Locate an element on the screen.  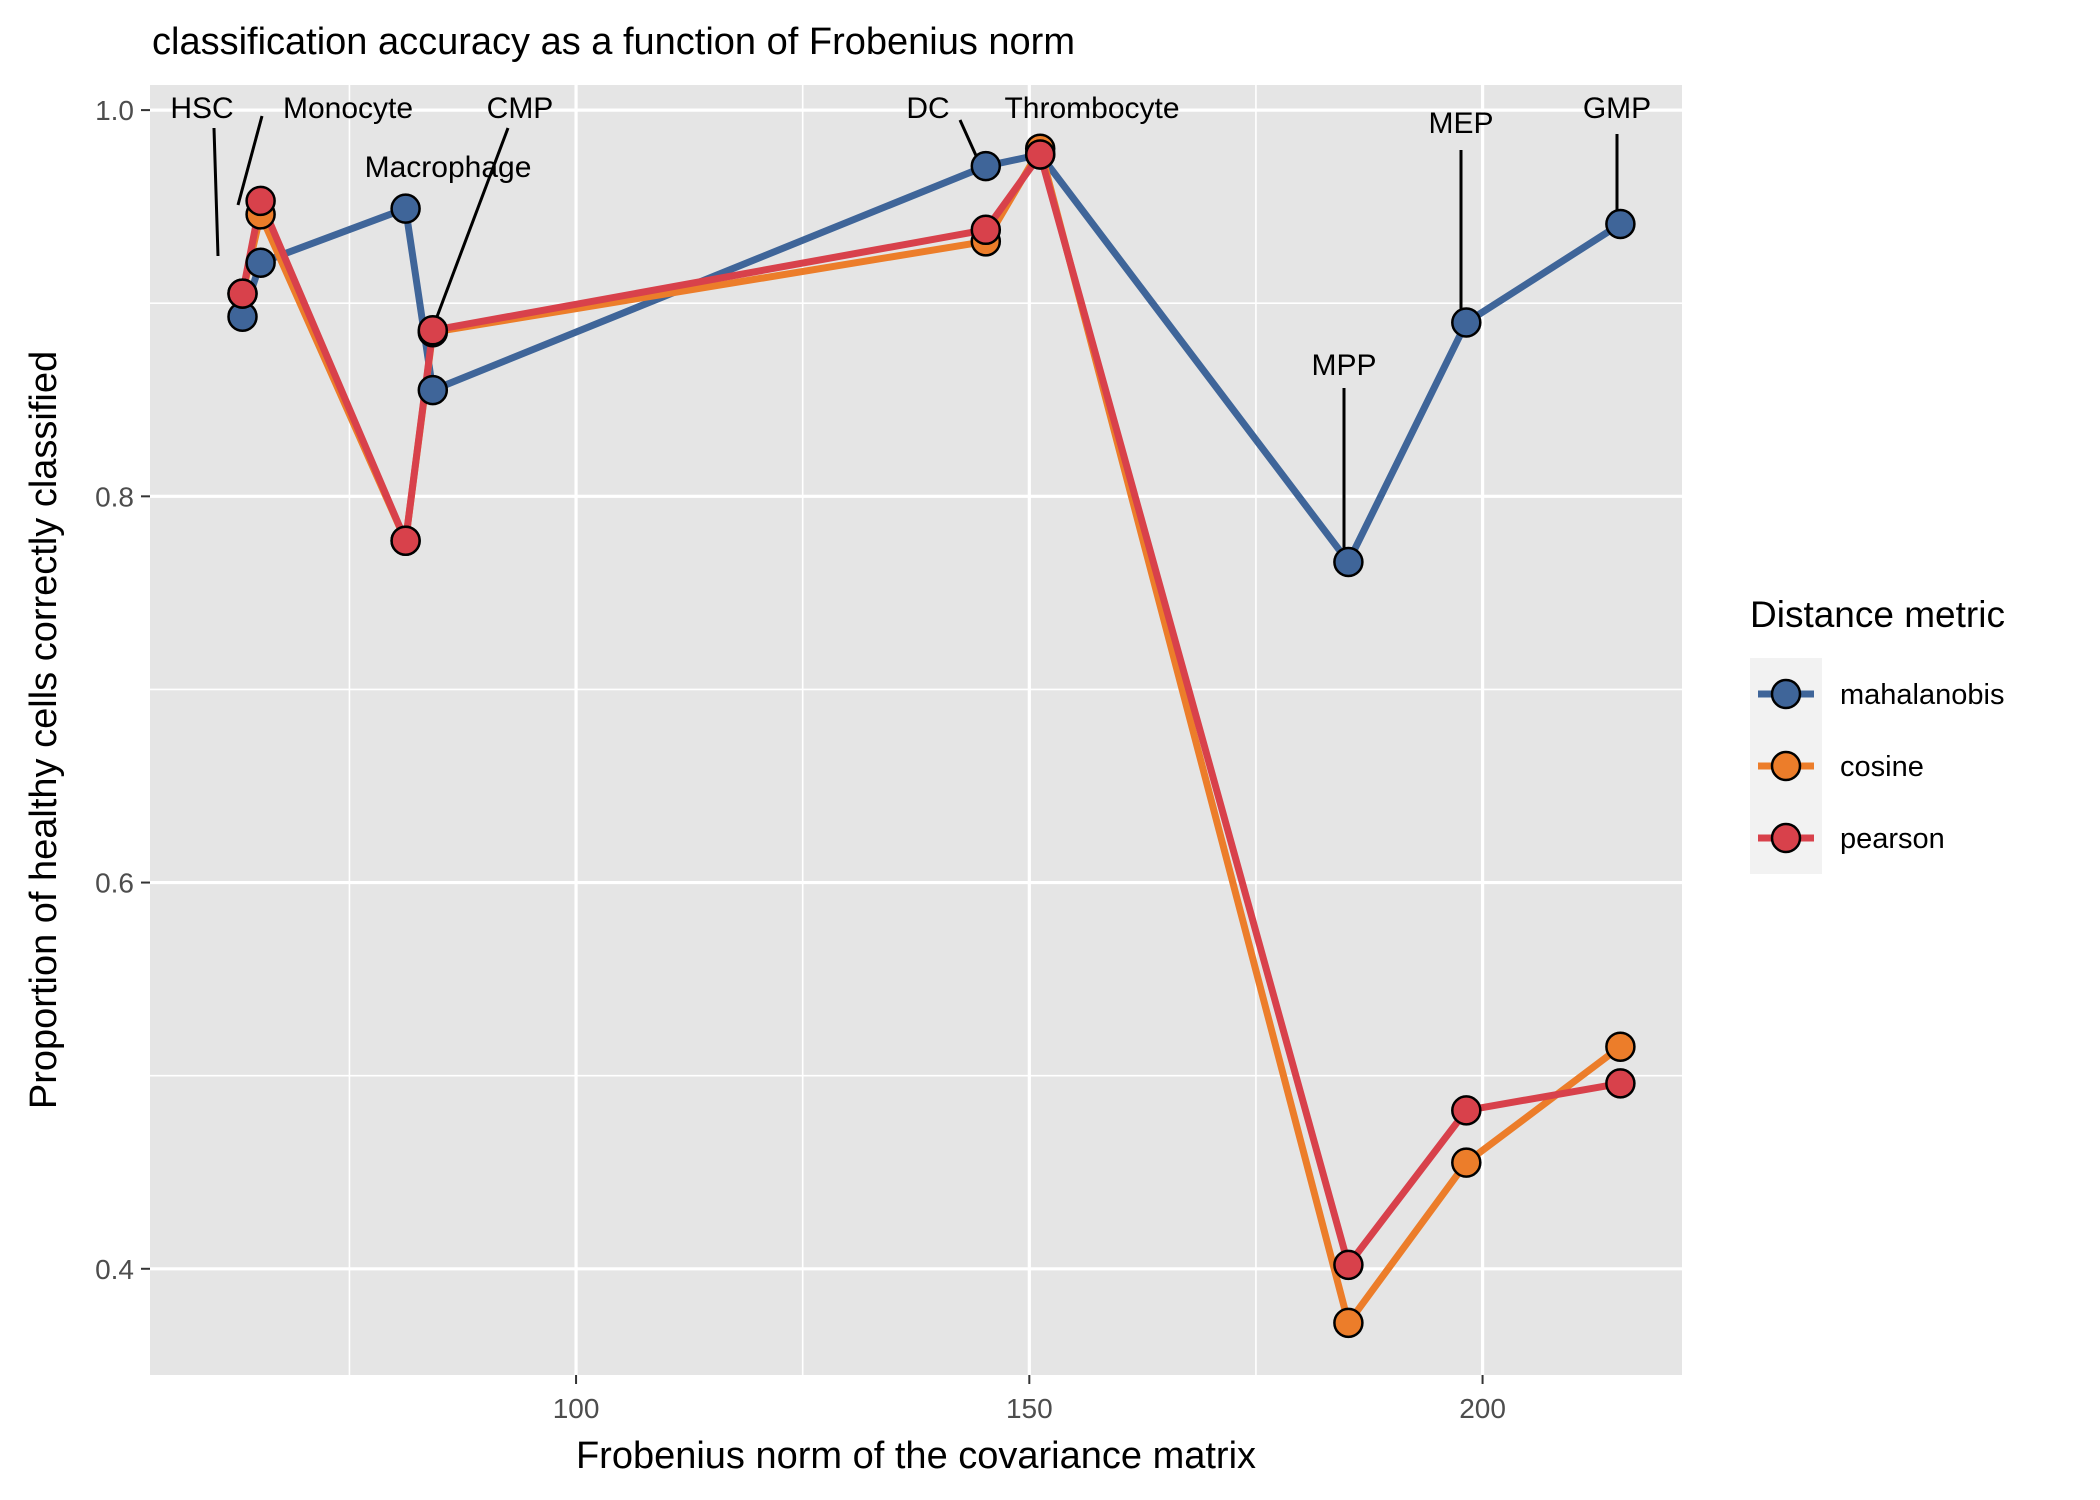
legend-title: Distance metric is located at coordinates (1877, 614).